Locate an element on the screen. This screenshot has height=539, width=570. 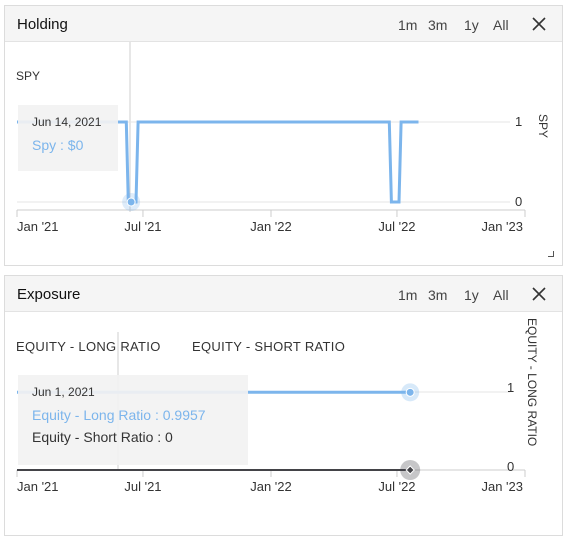
holding-header: Holding 1m 3m 1y All is located at coordinates (283, 24).